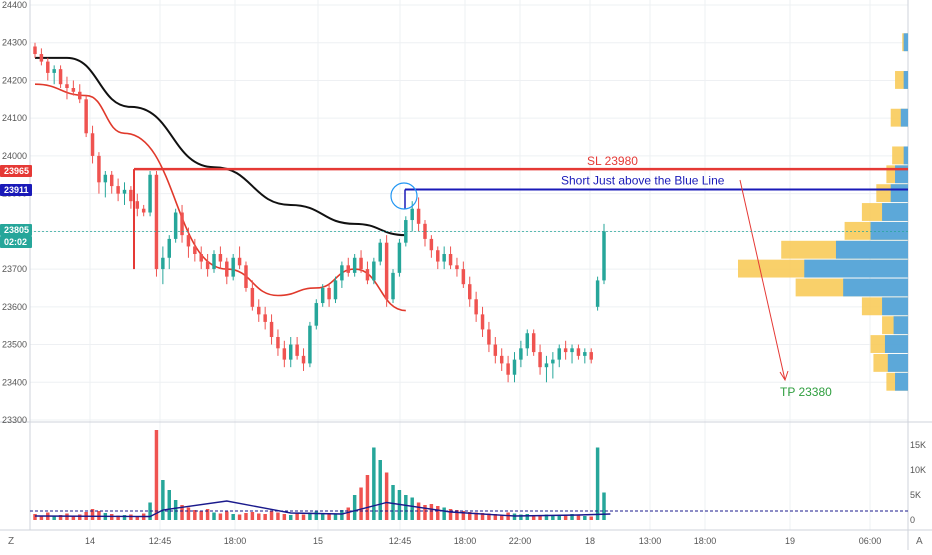  I want to click on volume-tick-label: 5K, so click(915, 495).